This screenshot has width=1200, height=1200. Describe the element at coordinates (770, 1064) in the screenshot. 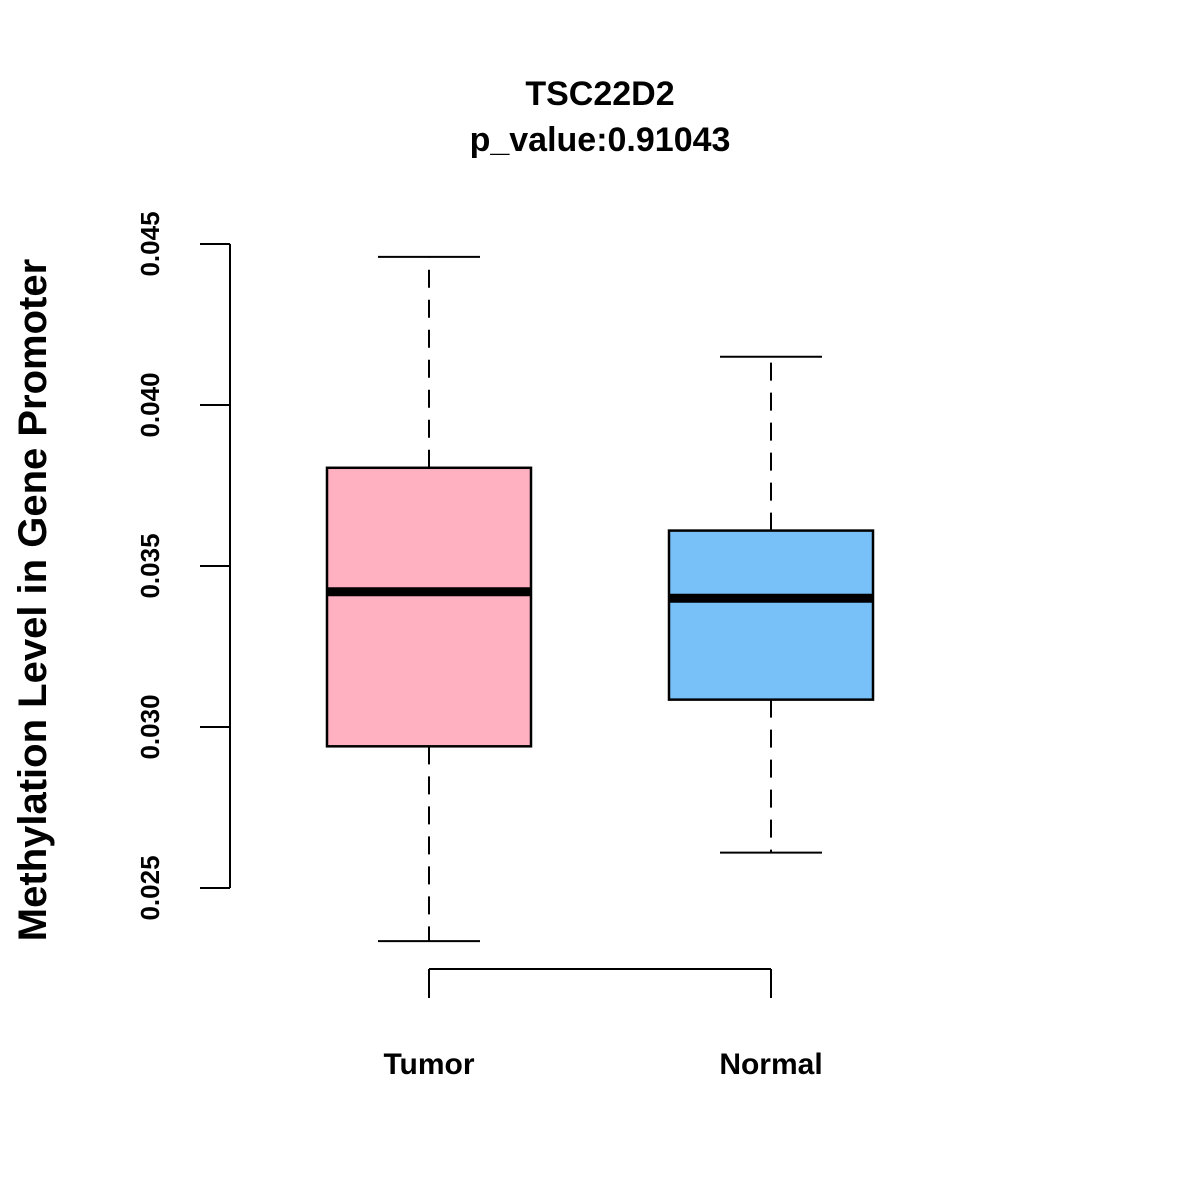

I see `x-category-label: Normal` at that location.